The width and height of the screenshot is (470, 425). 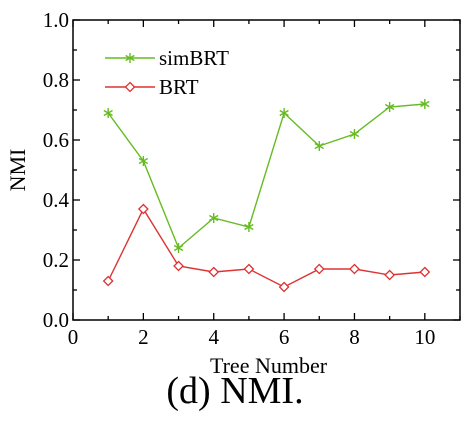 I want to click on legend-label-simbrt: simBRT, so click(x=194, y=58).